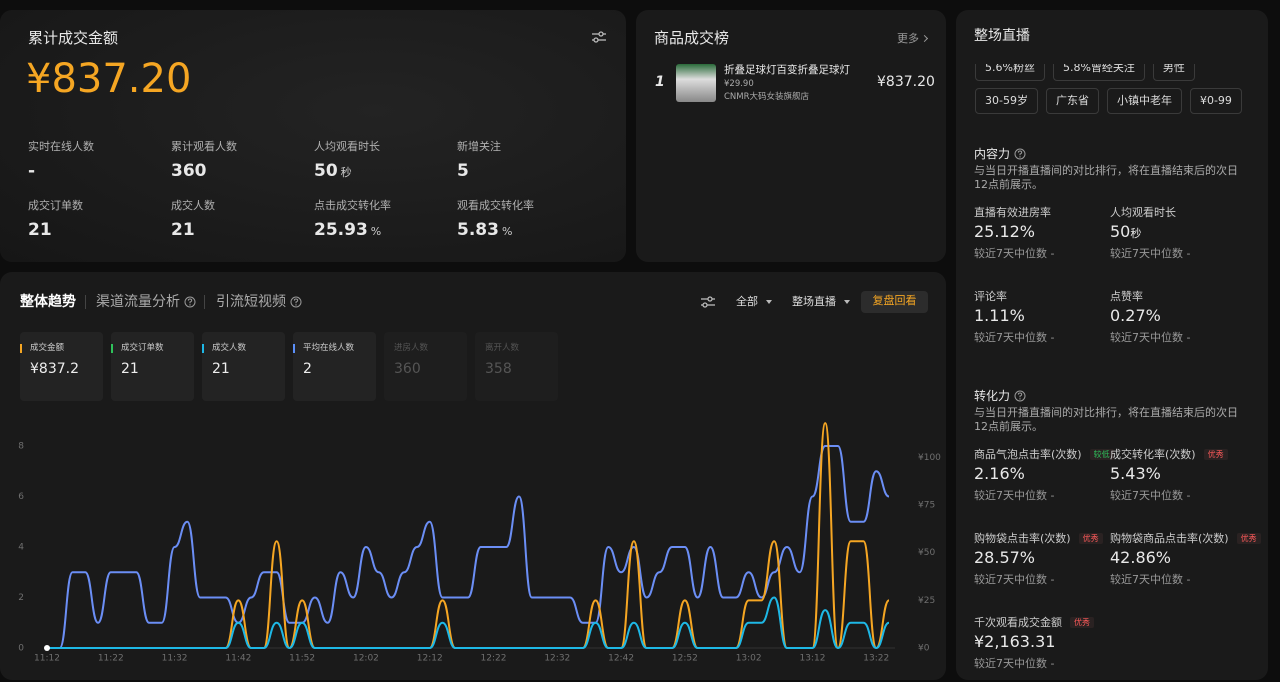 This screenshot has width=1280, height=682. I want to click on x-tick-label: 12:42, so click(621, 659).